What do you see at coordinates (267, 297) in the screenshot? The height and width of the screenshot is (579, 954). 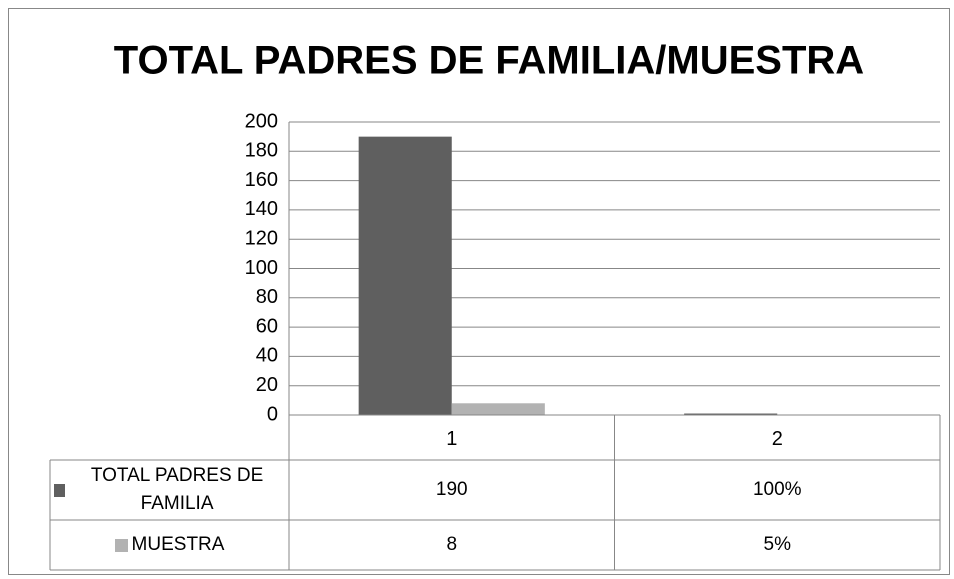 I see `y-tick-label: 80` at bounding box center [267, 297].